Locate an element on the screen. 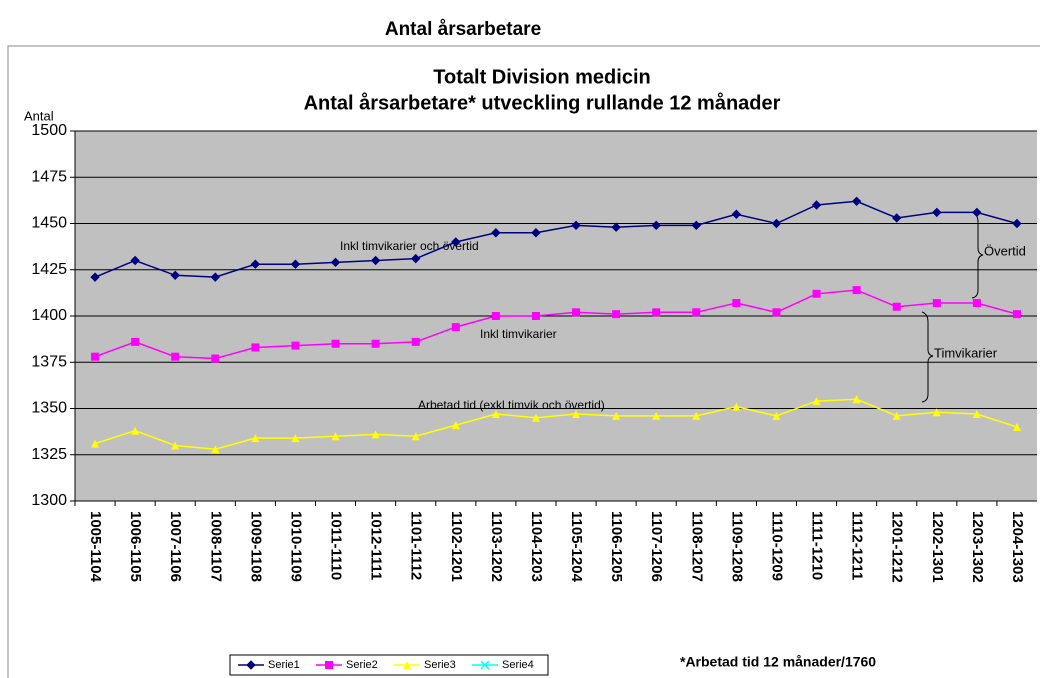 The width and height of the screenshot is (1040, 678). x-tick-label: 1110-1209 is located at coordinates (776, 546).